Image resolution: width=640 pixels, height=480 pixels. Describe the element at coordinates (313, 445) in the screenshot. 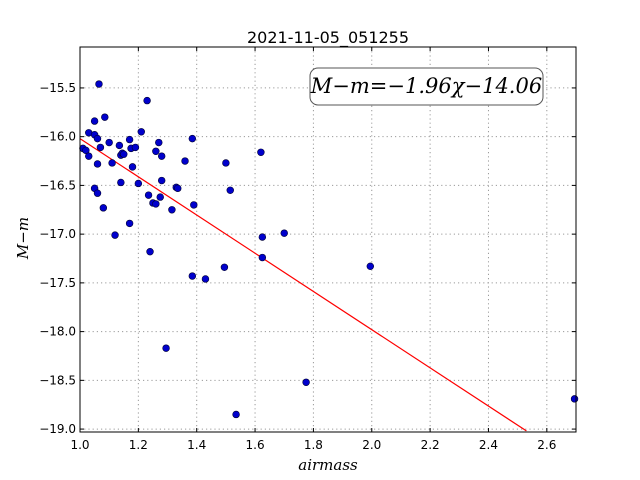

I see `x-tick-label: 1.8` at that location.